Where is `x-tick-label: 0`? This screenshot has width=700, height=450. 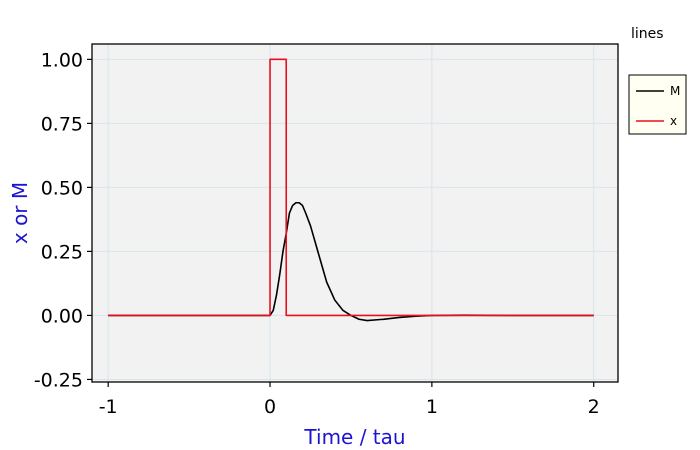 x-tick-label: 0 is located at coordinates (270, 407).